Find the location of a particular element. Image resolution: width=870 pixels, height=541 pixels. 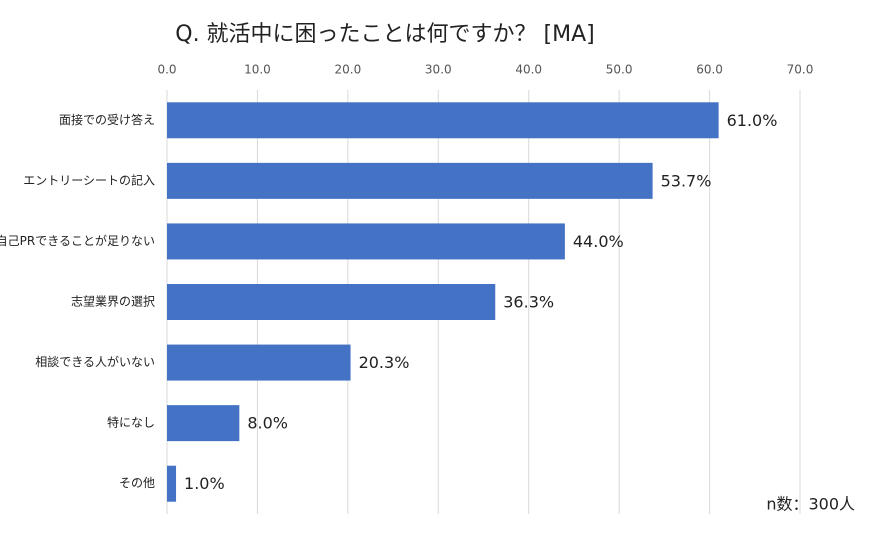

y-tick-label: エントリーシートの記入 is located at coordinates (89, 179).